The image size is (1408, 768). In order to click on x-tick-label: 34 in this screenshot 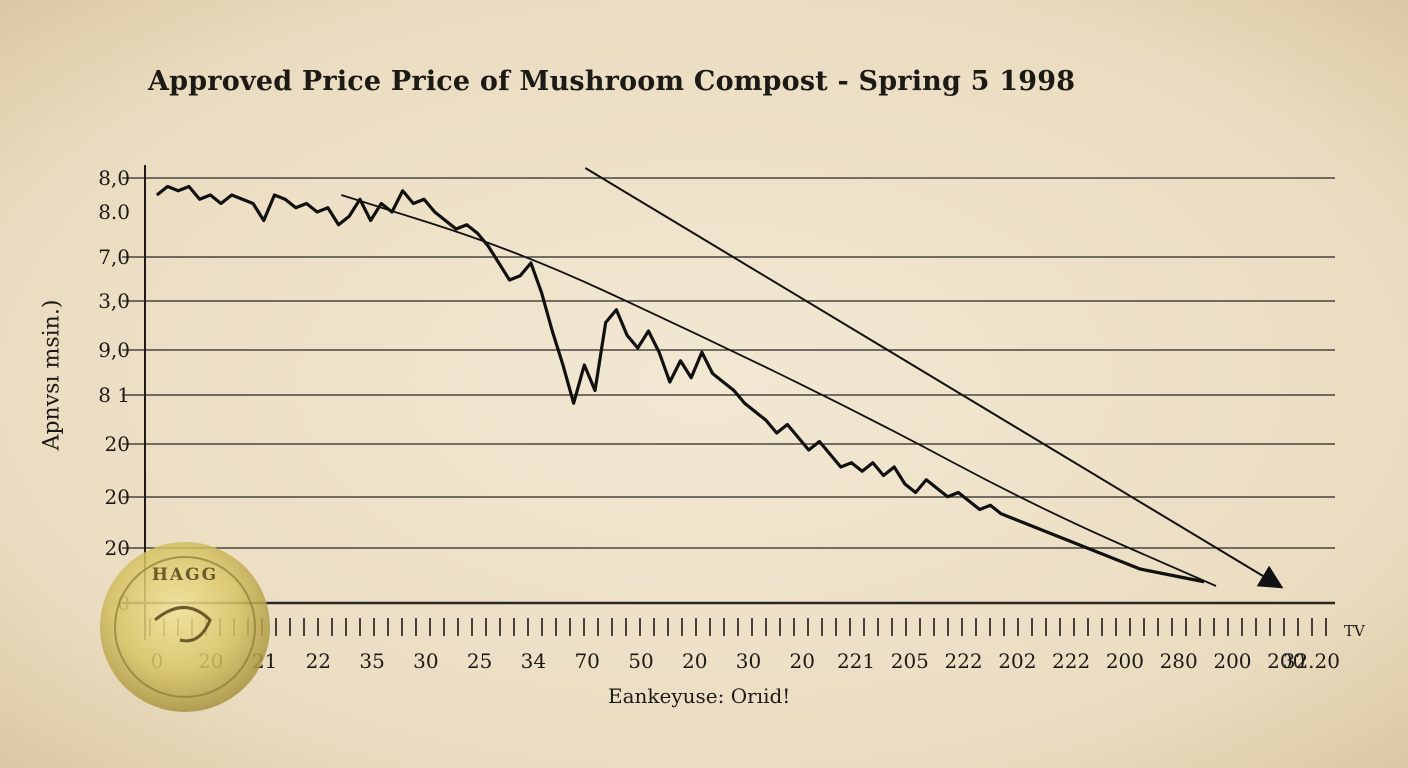, I will do `click(533, 661)`.